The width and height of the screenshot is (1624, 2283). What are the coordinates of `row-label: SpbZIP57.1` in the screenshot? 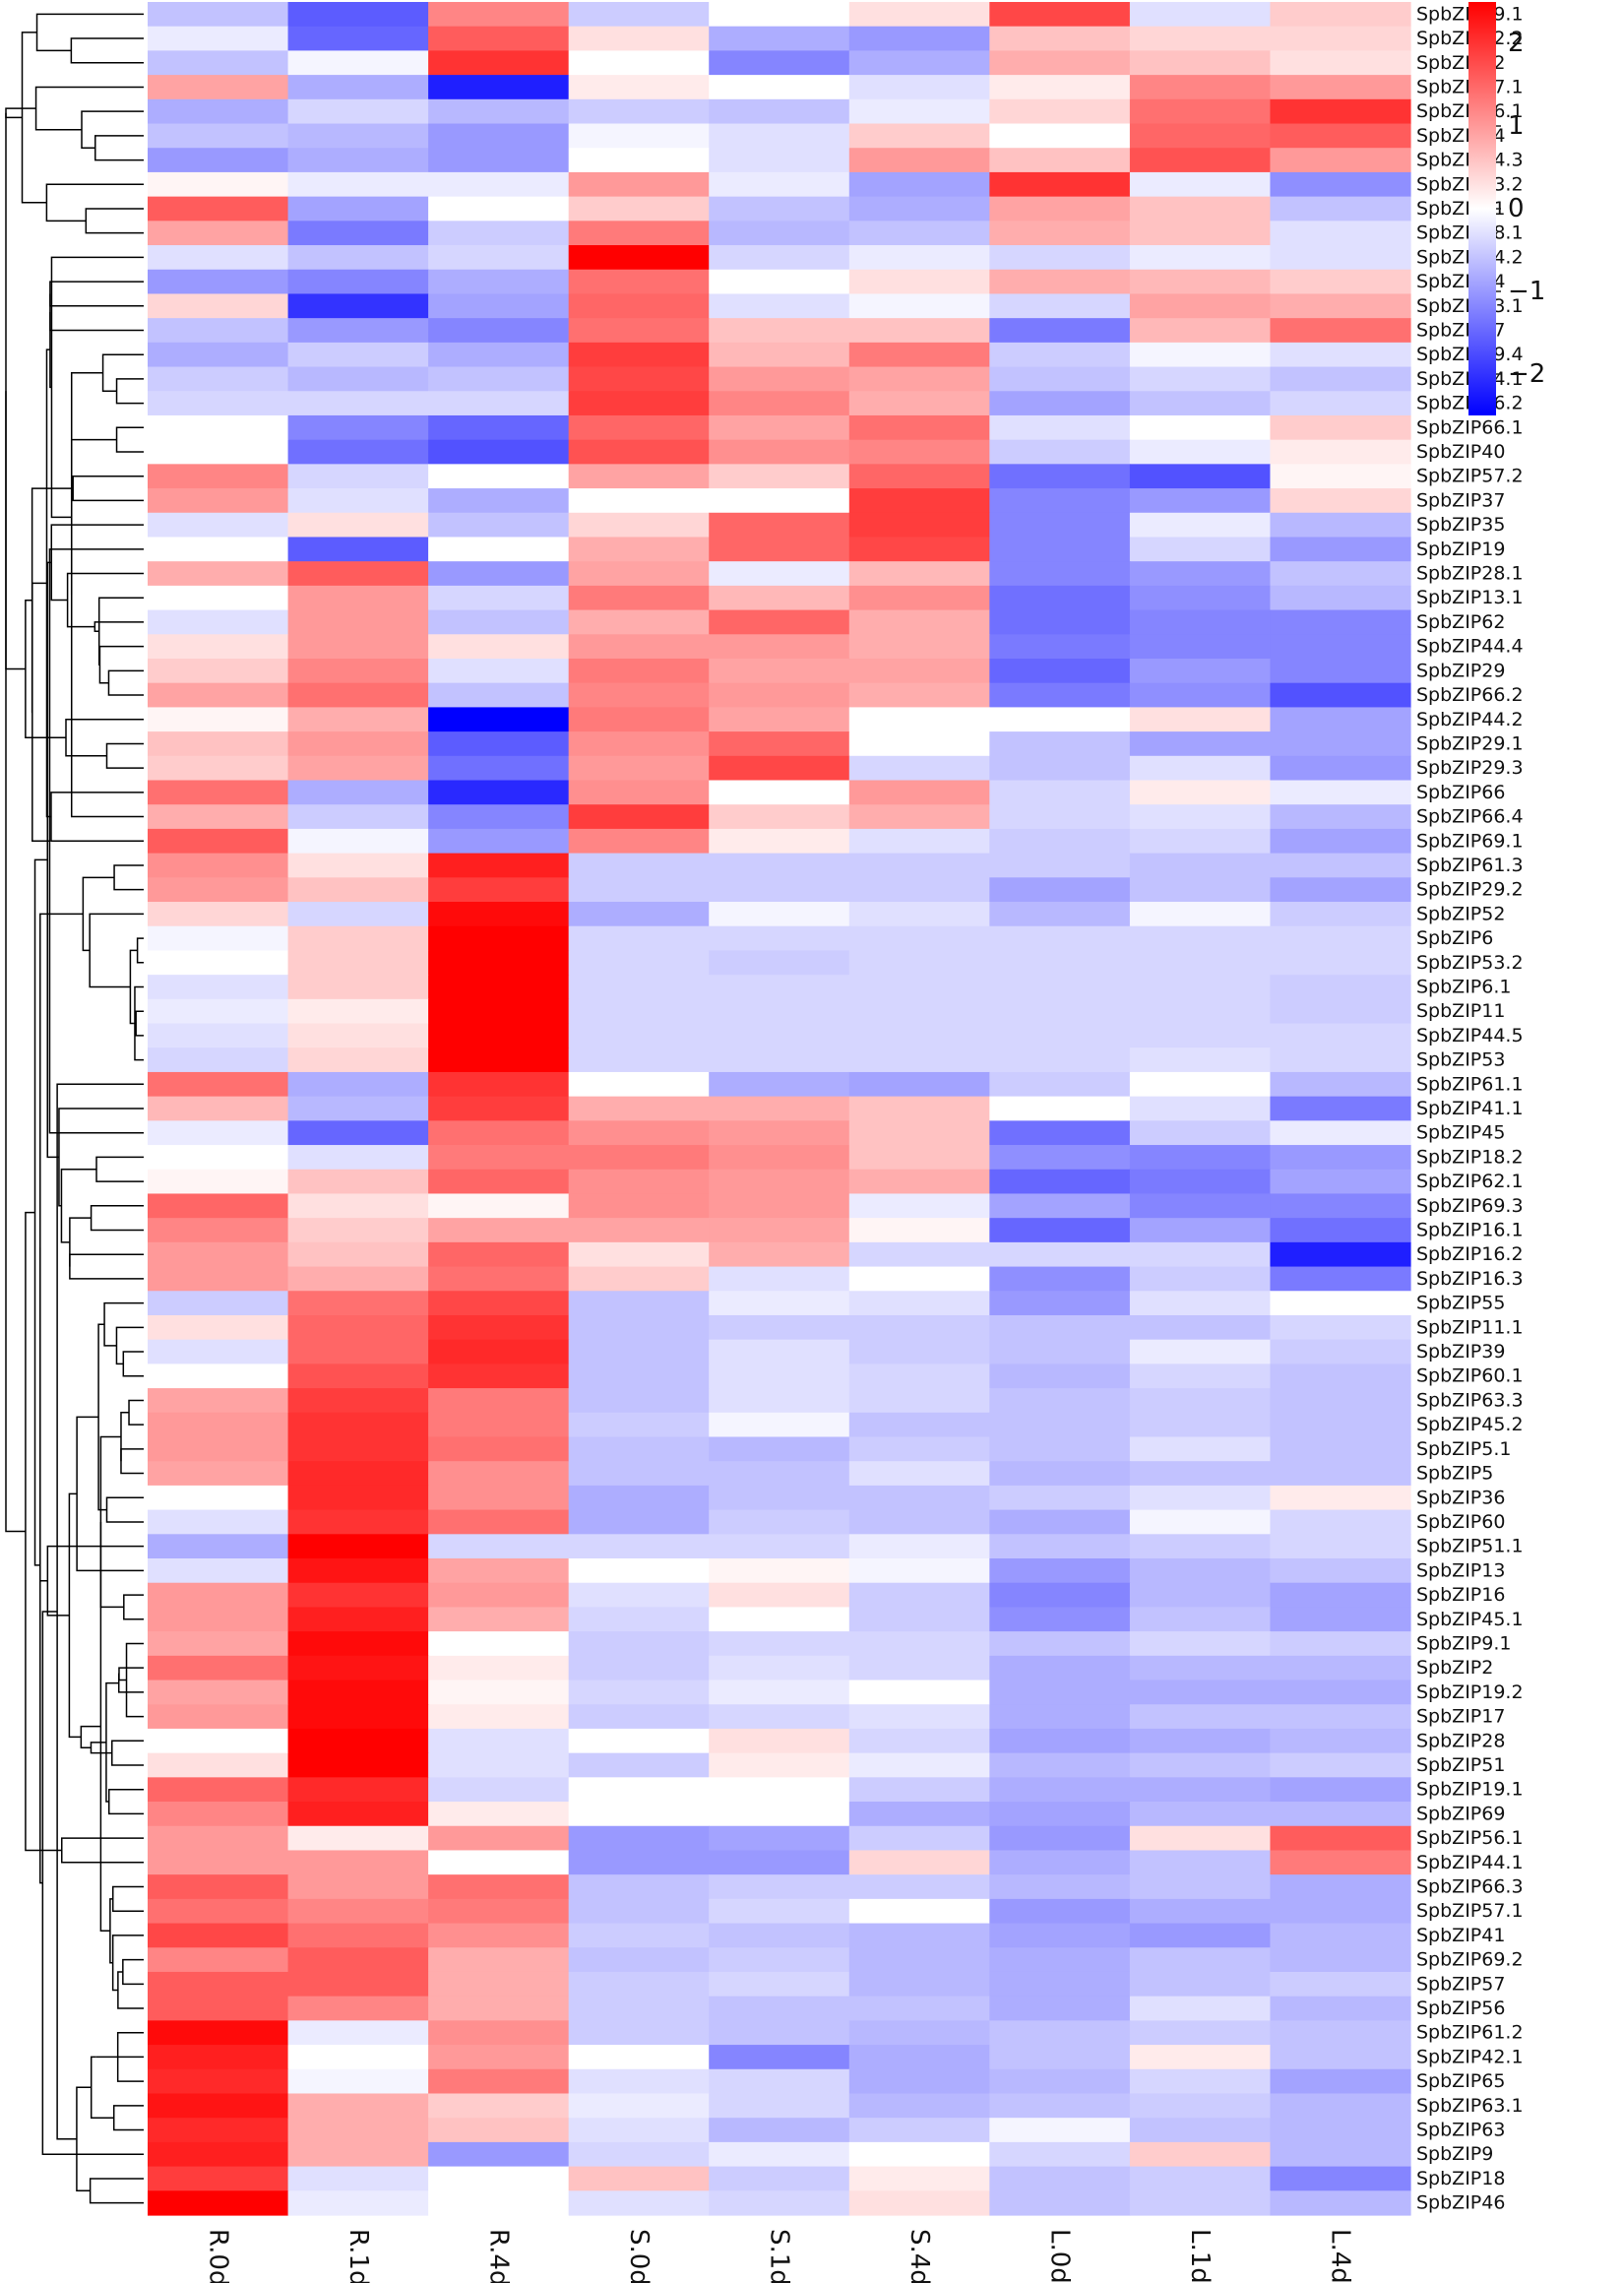 It's located at (1470, 1911).